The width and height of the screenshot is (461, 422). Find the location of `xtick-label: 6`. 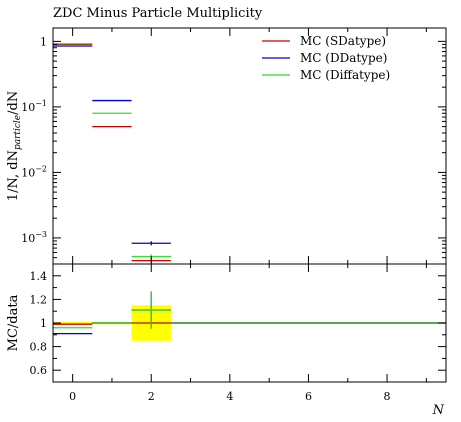

xtick-label: 6 is located at coordinates (308, 396).